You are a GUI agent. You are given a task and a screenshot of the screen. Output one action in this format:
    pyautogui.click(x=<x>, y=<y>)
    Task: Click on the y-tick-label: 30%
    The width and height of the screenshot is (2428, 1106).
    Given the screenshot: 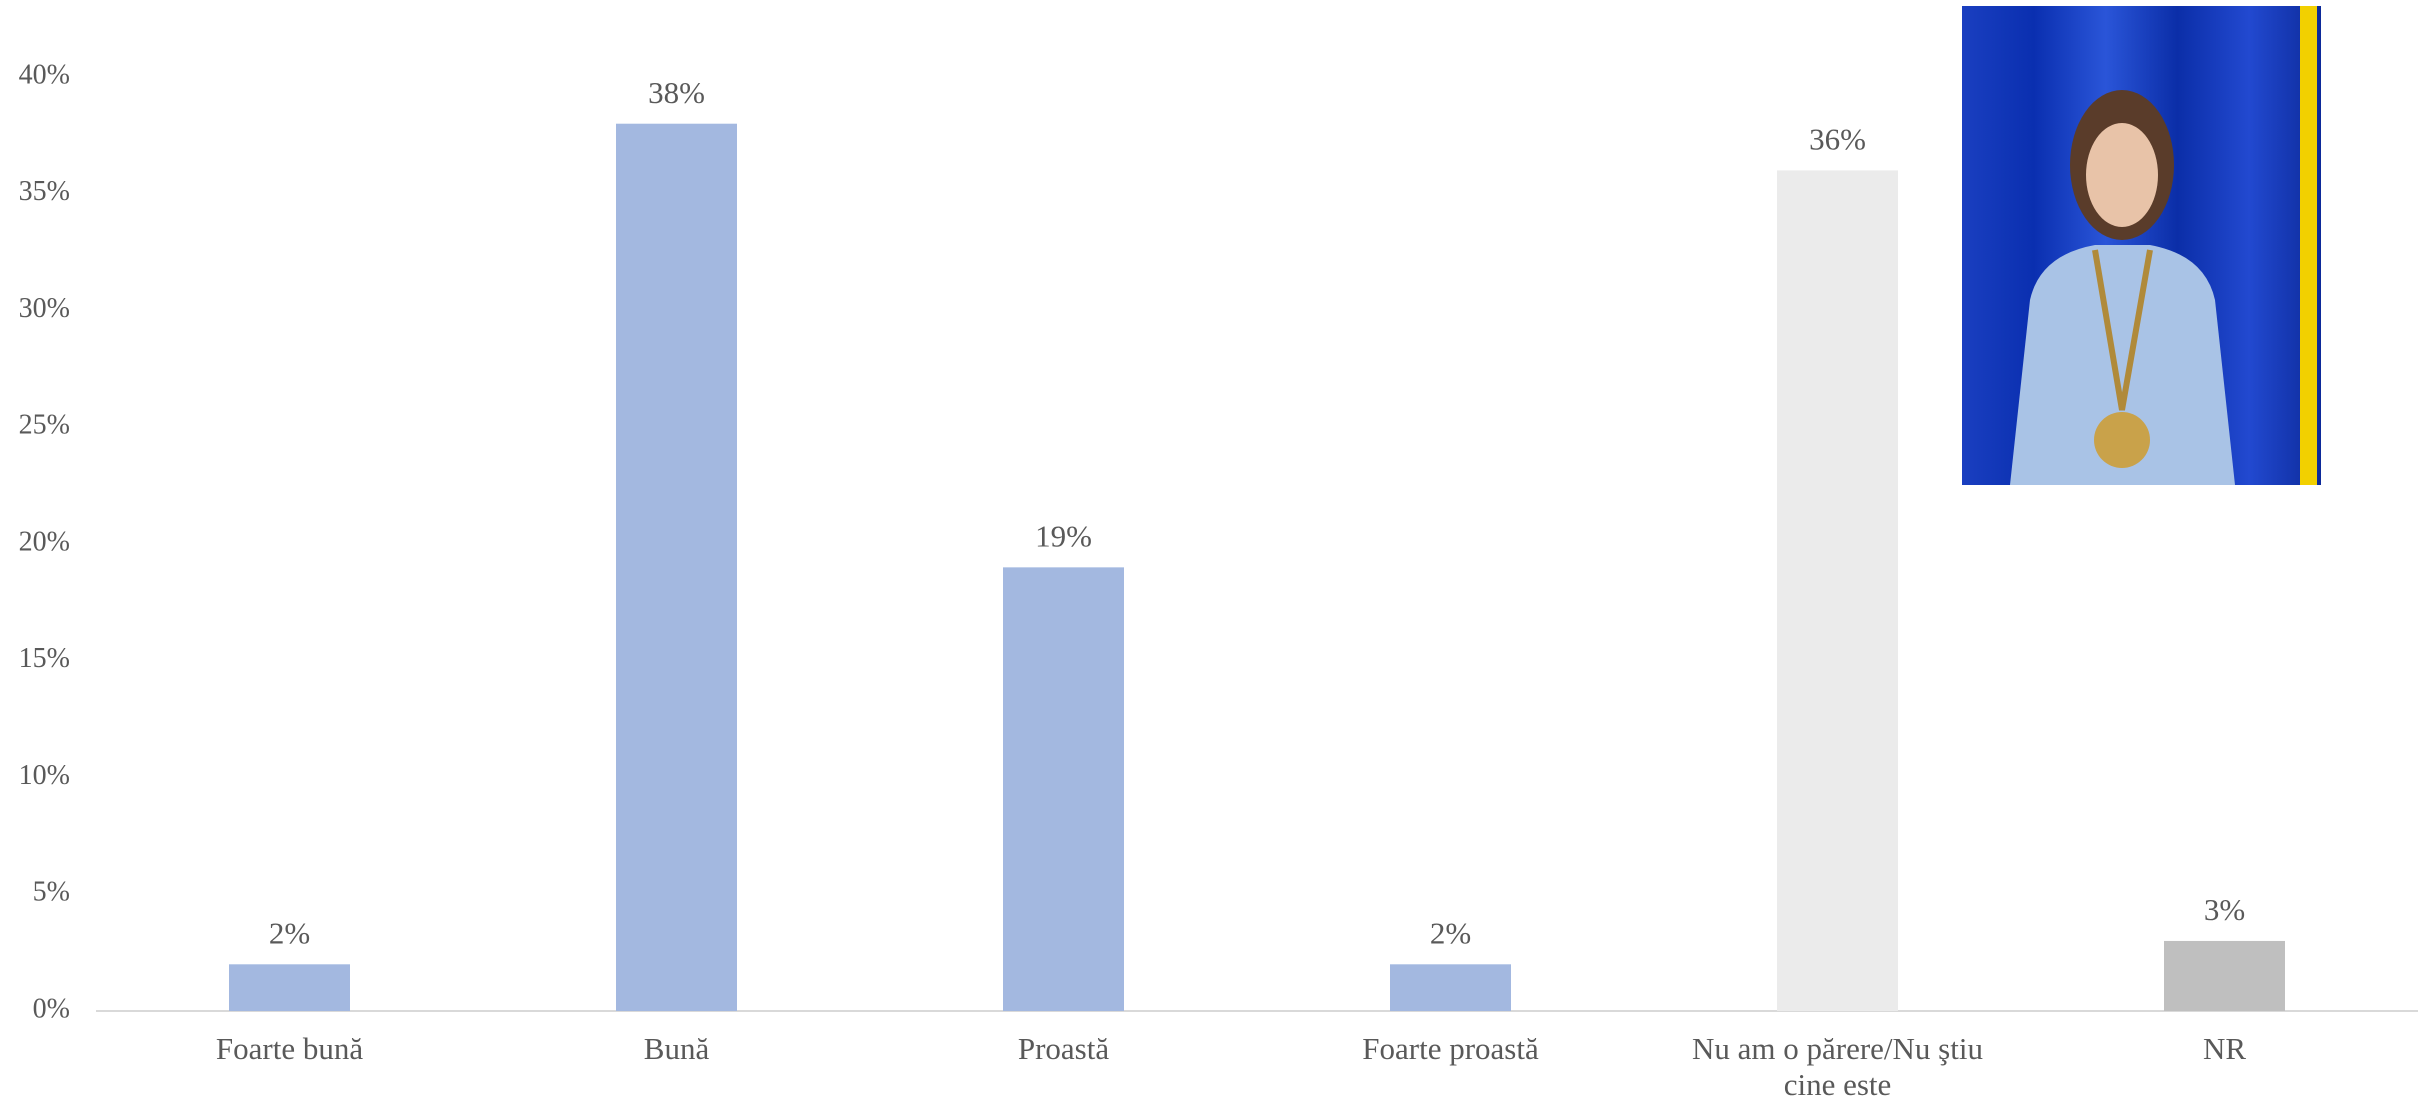 What is the action you would take?
    pyautogui.click(x=44, y=308)
    